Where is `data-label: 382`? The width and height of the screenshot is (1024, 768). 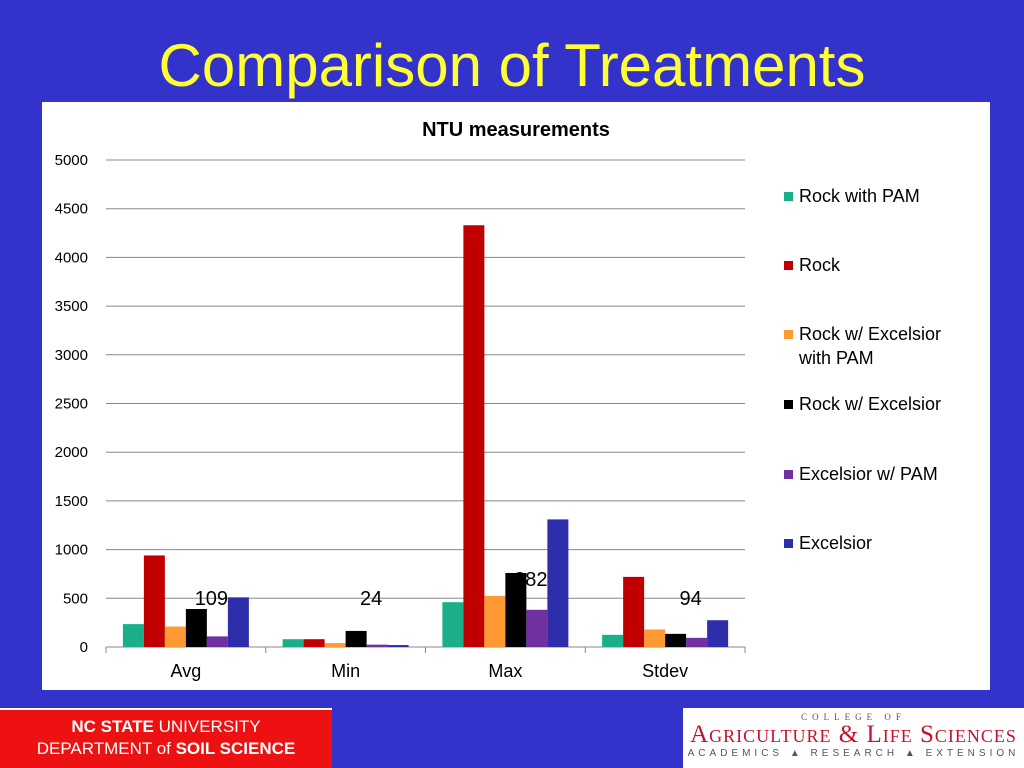 data-label: 382 is located at coordinates (530, 580).